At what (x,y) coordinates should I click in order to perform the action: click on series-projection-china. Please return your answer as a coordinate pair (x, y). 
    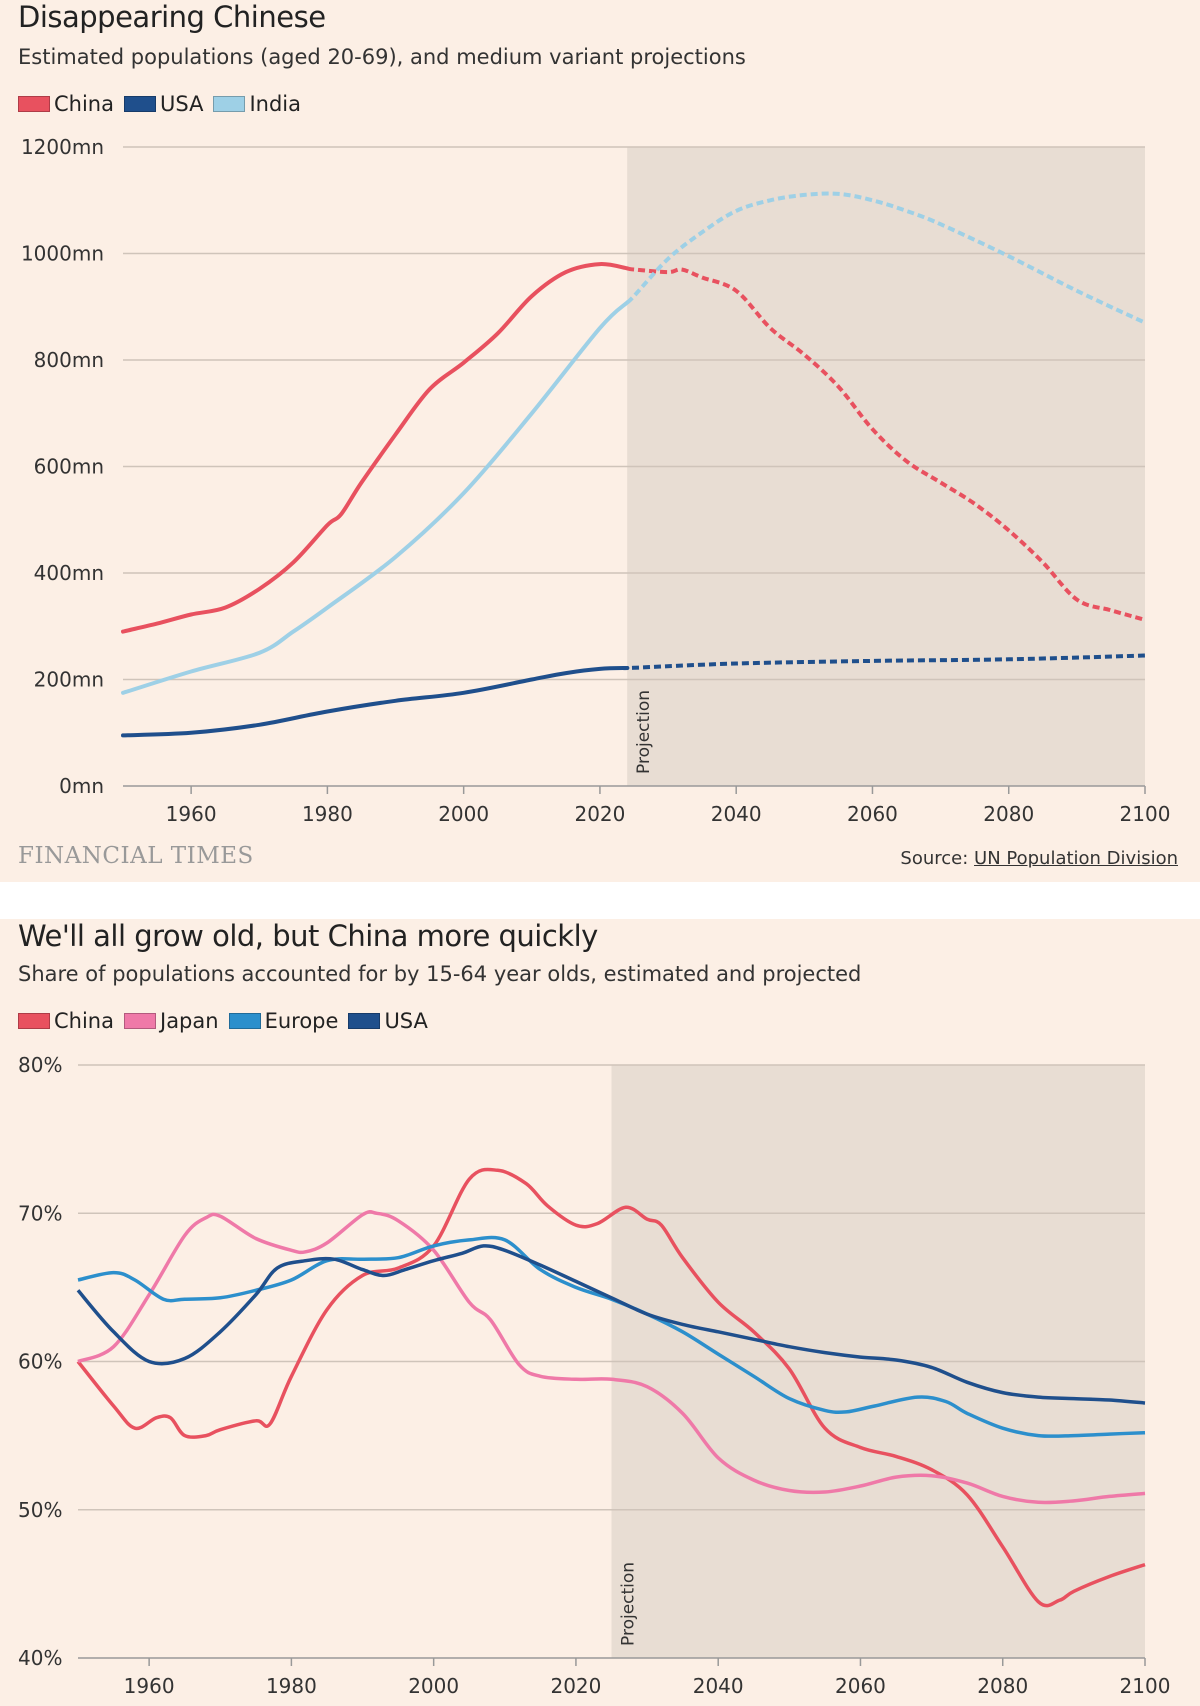
    Looking at the image, I should click on (886, 444).